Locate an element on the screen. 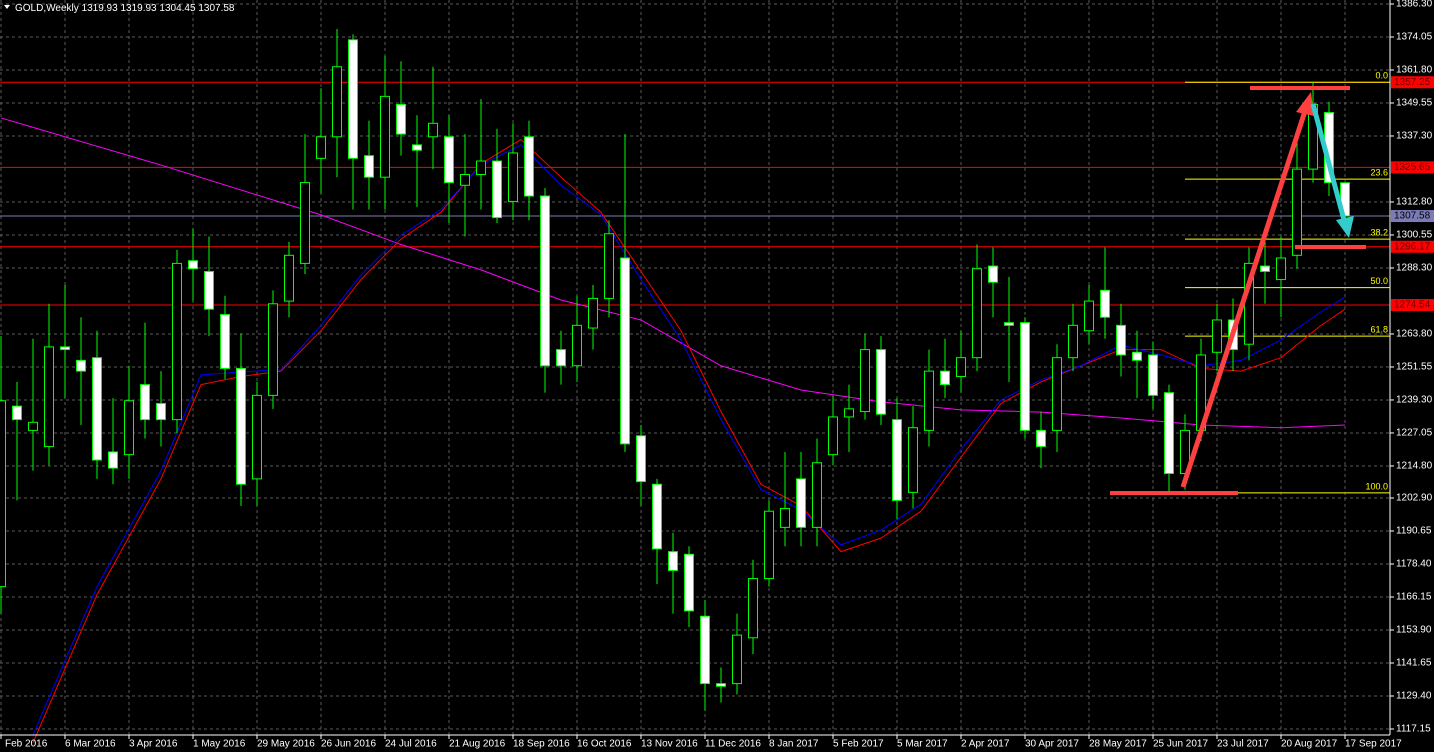  fib-label: 0.0 is located at coordinates (1381, 76).